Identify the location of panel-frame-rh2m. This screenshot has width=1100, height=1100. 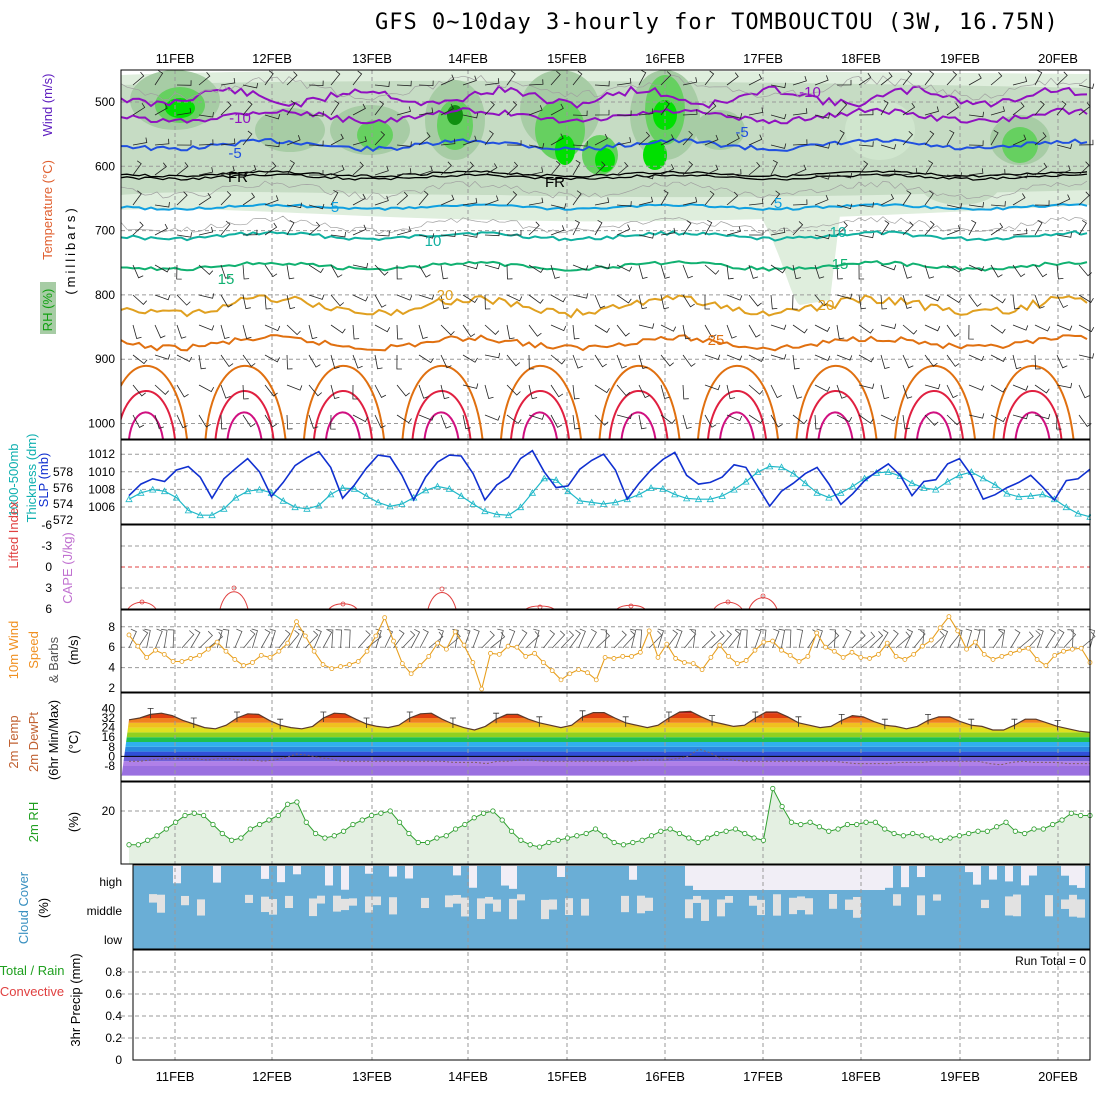
(605, 823).